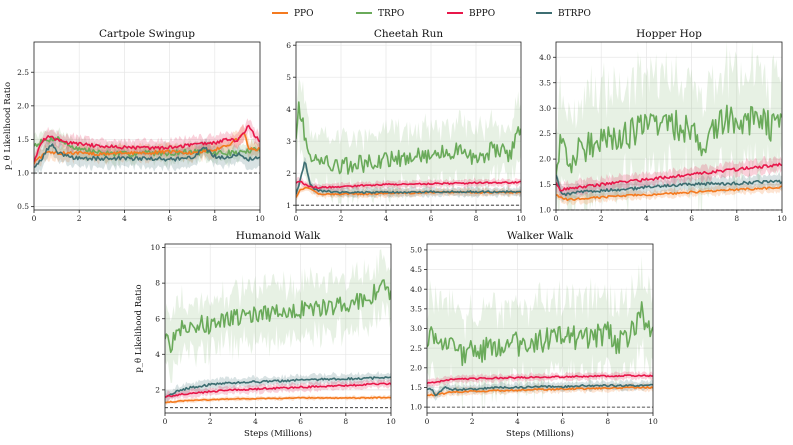 Image resolution: width=793 pixels, height=445 pixels. What do you see at coordinates (431, 14) in the screenshot?
I see `legend: PPO TRPO BPPO BTRPO` at bounding box center [431, 14].